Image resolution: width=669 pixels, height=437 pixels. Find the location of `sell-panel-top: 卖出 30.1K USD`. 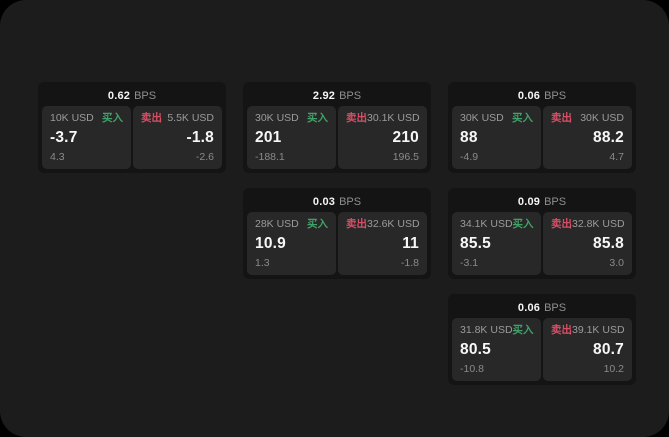

sell-panel-top: 卖出 30.1K USD is located at coordinates (383, 118).